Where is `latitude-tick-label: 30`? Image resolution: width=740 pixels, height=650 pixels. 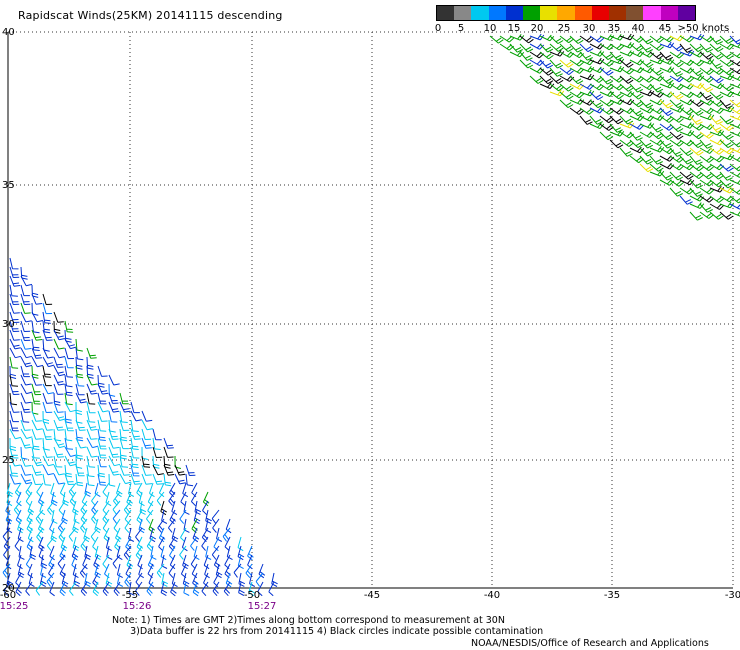
latitude-tick-label: 30 is located at coordinates (8, 324).